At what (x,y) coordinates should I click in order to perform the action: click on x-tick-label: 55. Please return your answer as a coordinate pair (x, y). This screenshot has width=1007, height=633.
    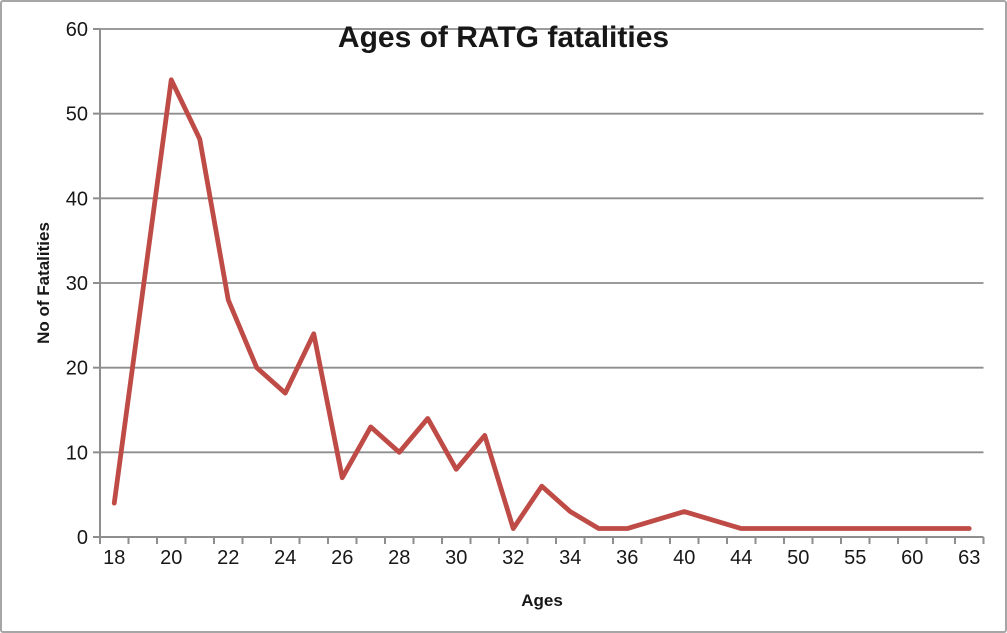
    Looking at the image, I should click on (855, 558).